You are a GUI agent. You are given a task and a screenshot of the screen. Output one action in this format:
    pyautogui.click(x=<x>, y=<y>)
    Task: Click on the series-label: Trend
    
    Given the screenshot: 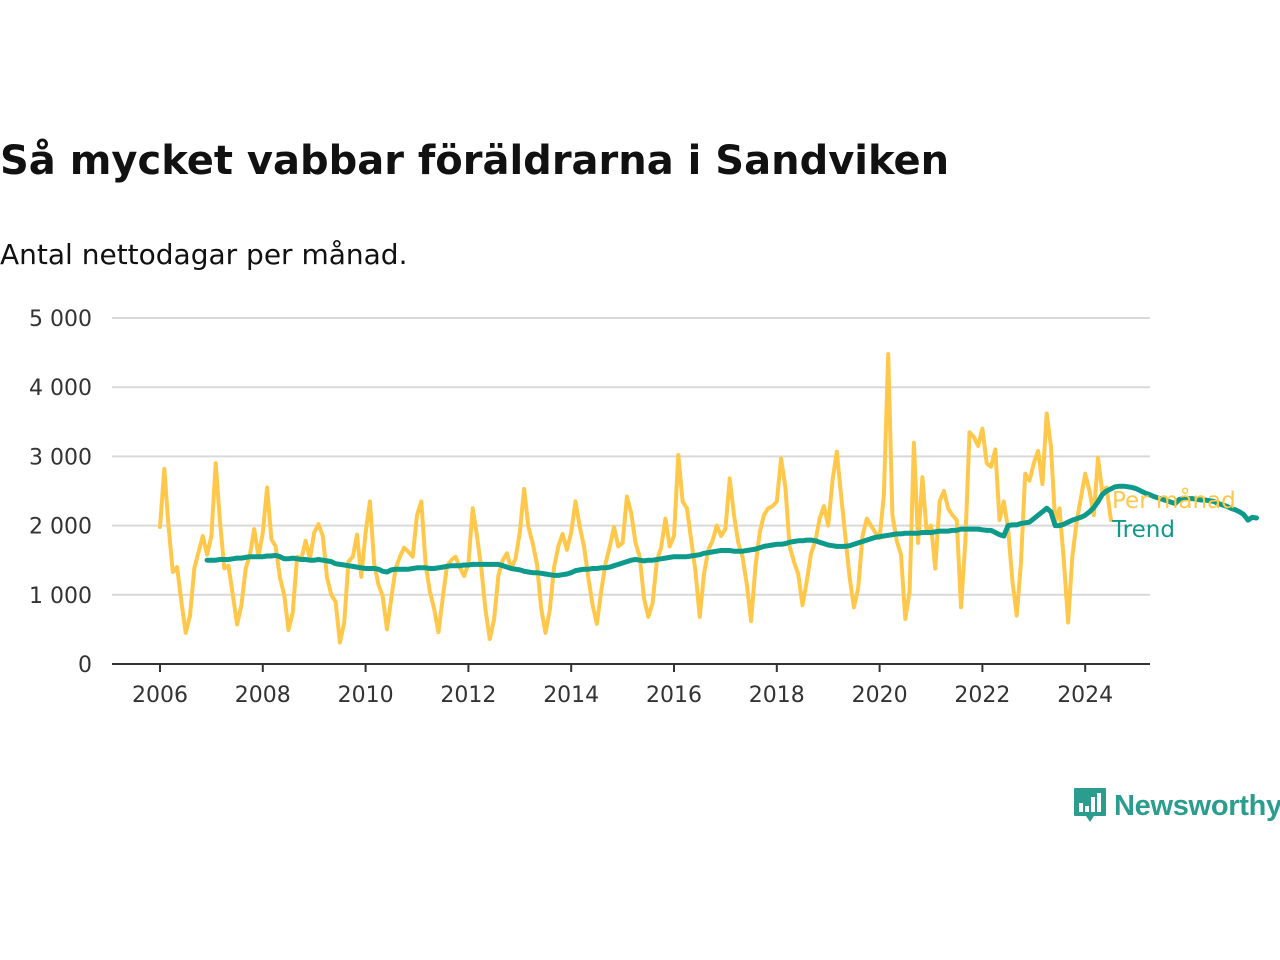 What is the action you would take?
    pyautogui.click(x=1143, y=530)
    